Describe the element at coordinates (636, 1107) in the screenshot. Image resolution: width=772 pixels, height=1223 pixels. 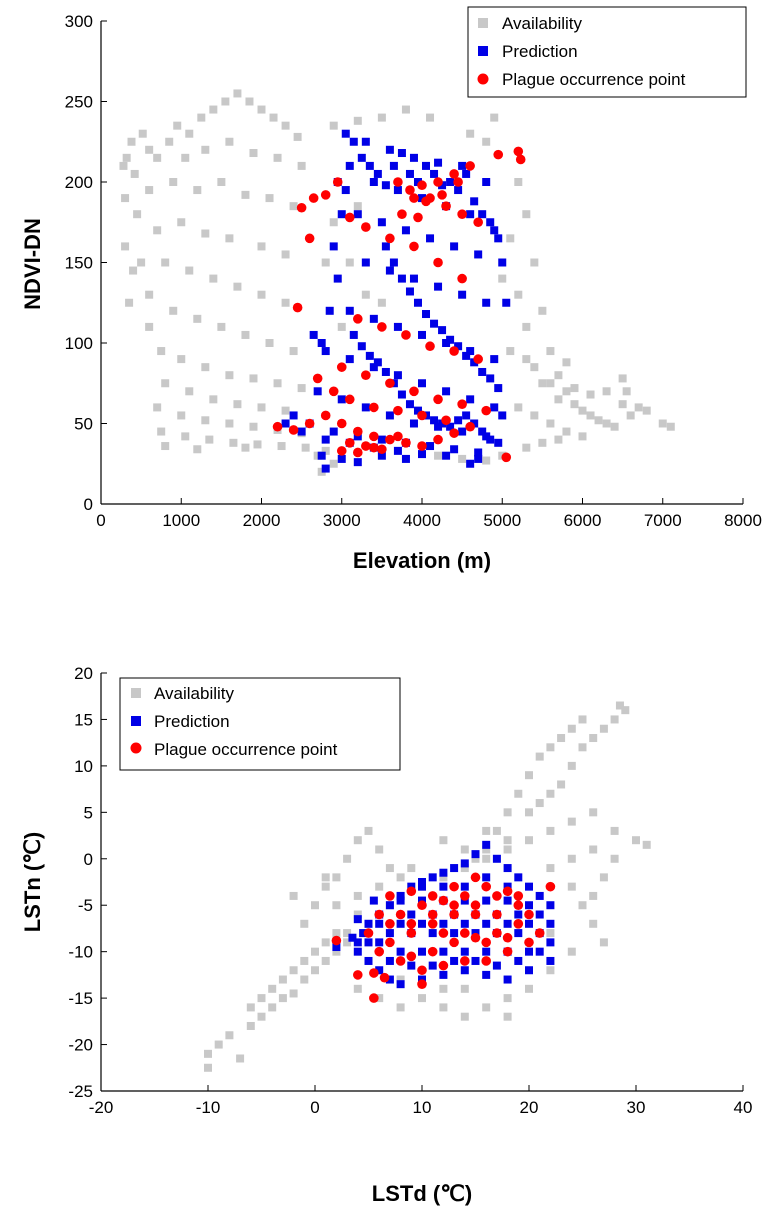
I see `x-tick-label: 30` at that location.